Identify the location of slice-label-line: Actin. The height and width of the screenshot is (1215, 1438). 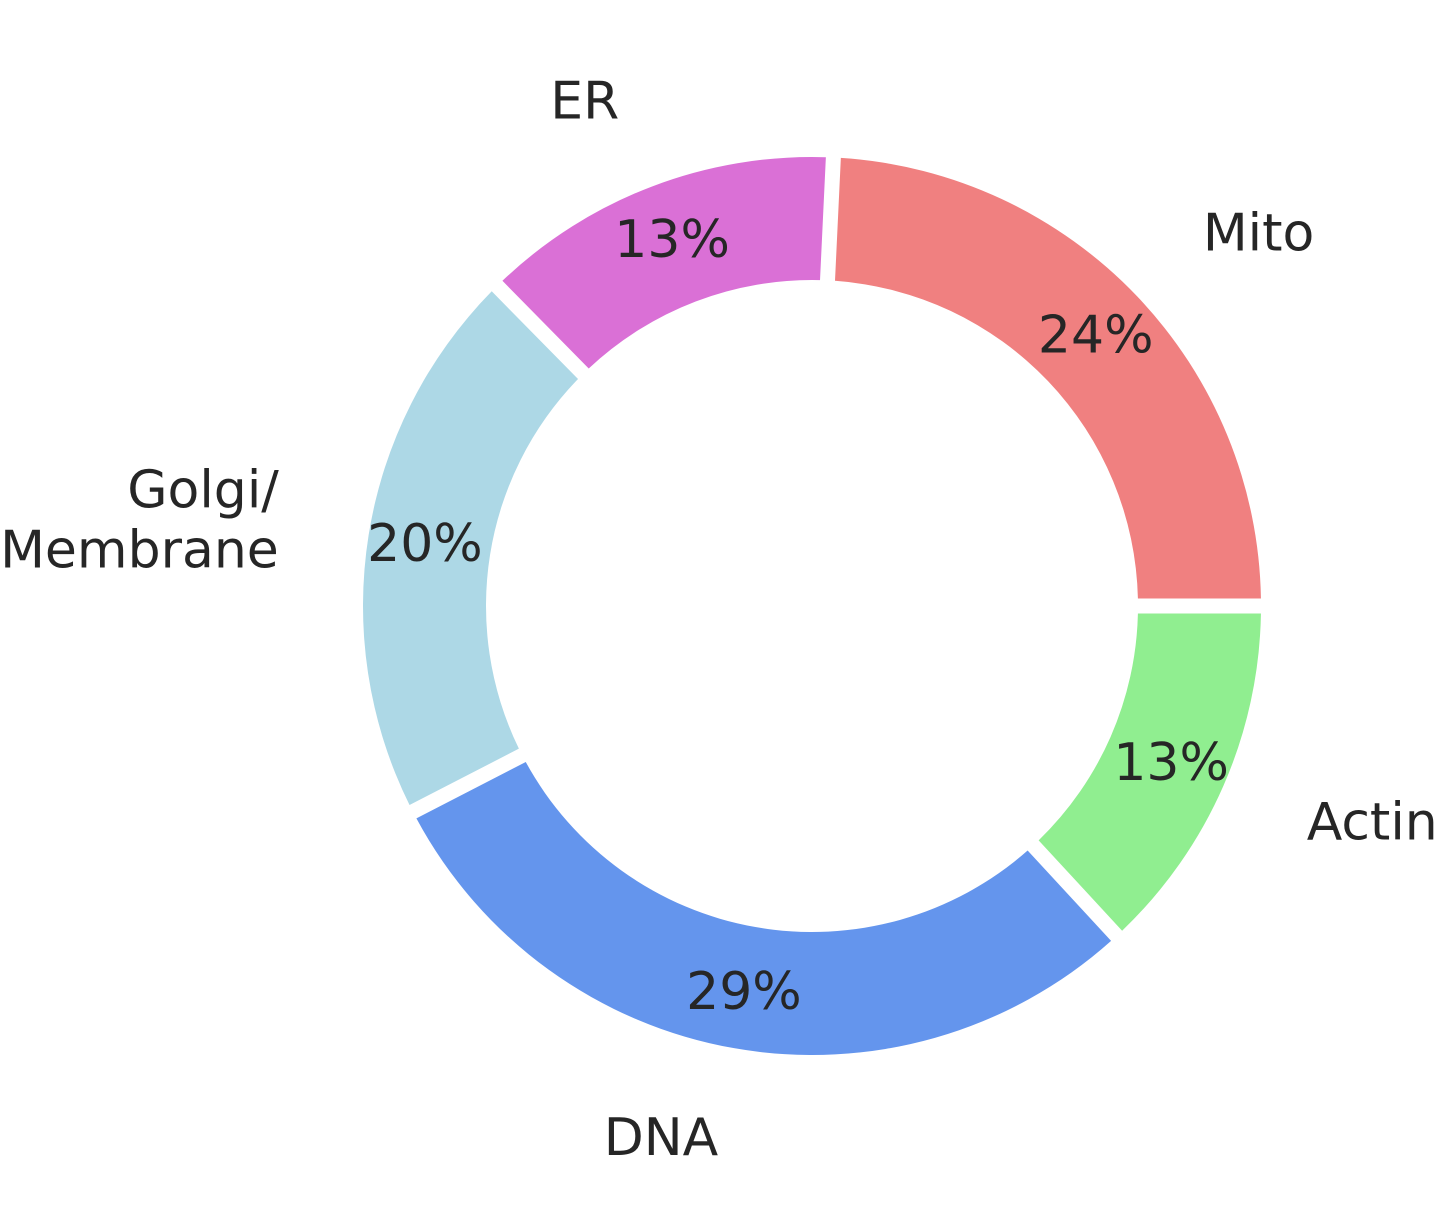
(1372, 823).